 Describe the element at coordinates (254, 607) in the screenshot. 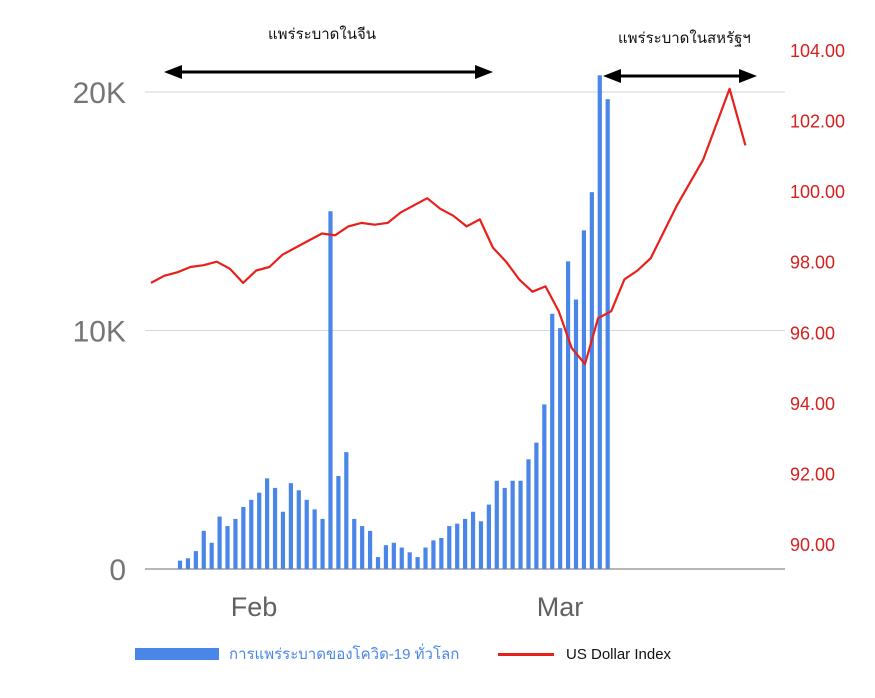

I see `x-tick-label: Feb` at that location.